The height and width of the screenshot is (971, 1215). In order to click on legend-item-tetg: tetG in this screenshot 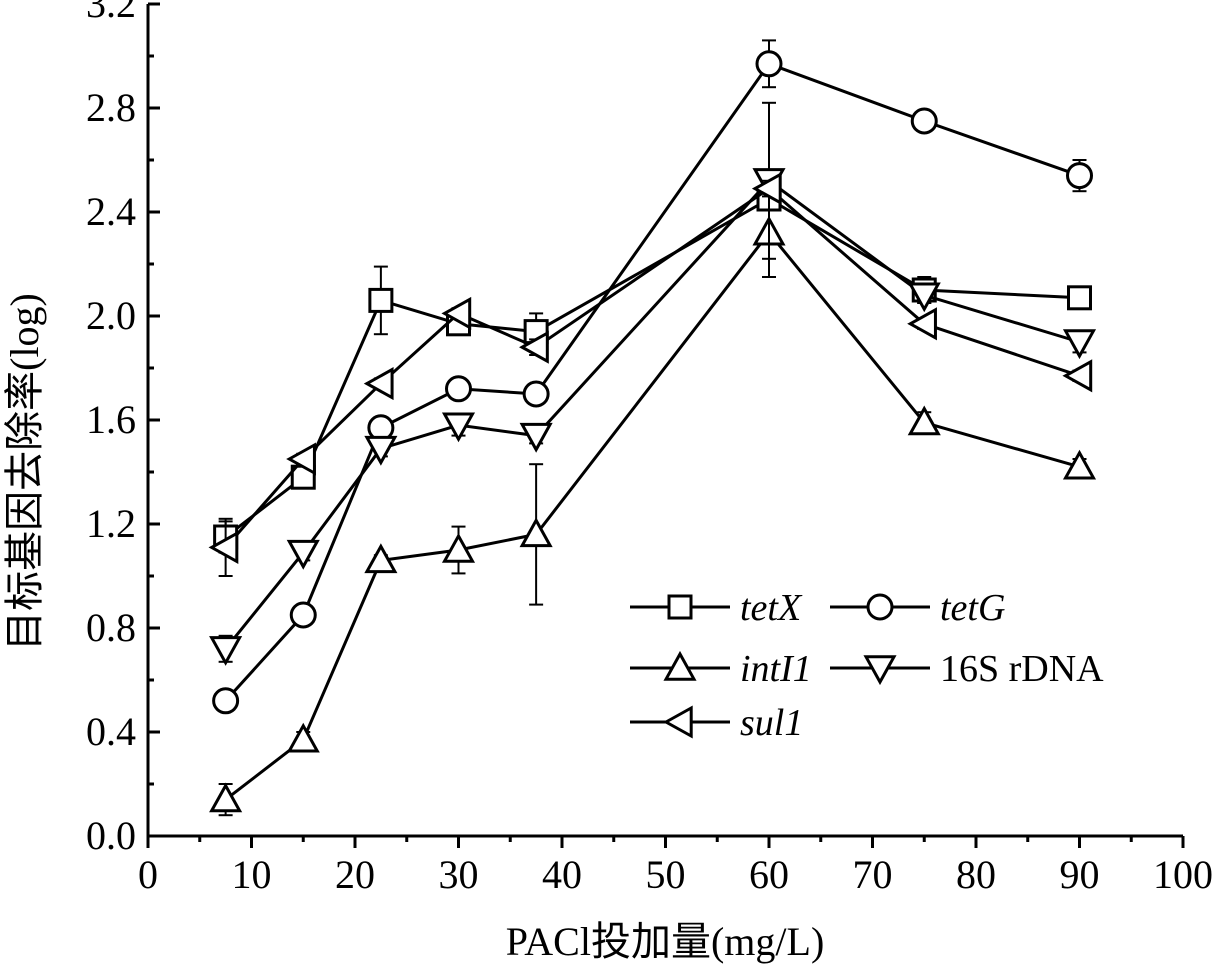, I will do `click(917, 608)`.